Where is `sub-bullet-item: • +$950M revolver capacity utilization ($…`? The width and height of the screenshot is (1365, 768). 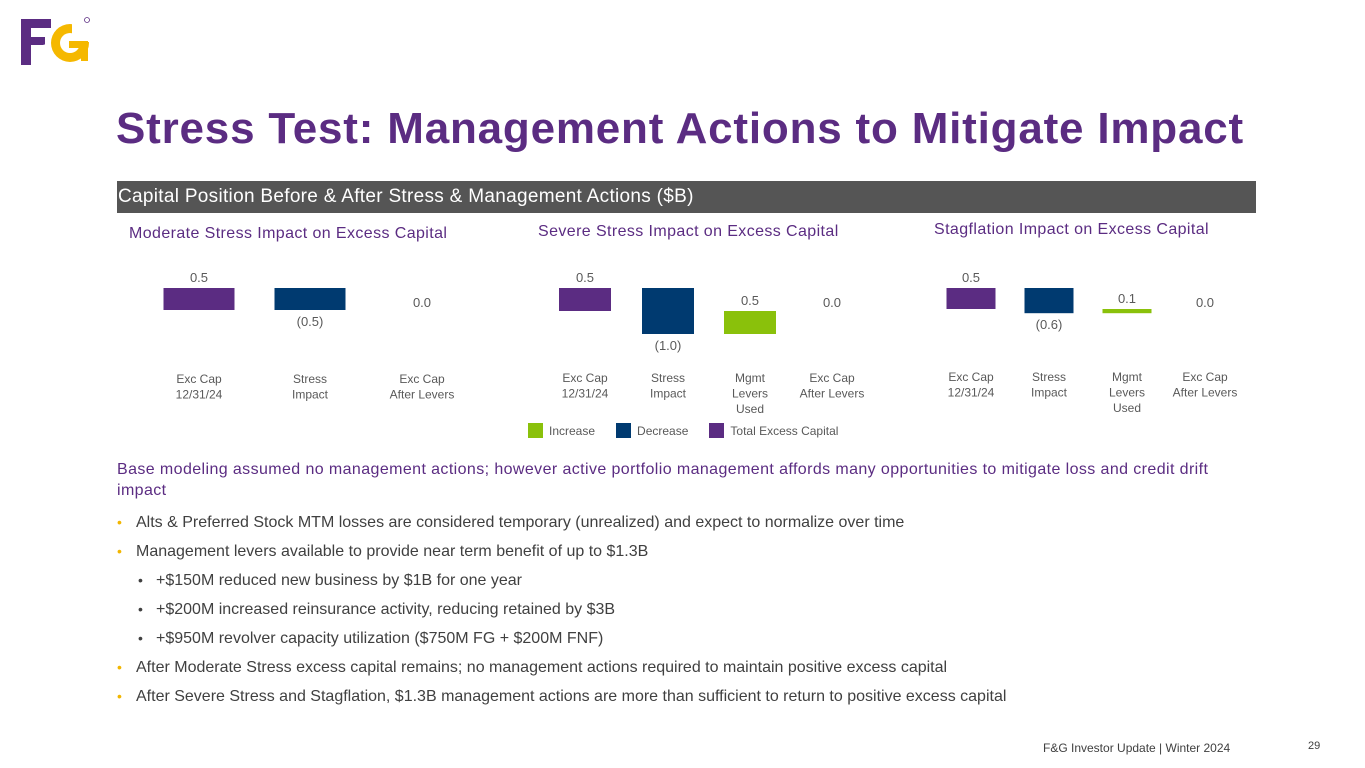 sub-bullet-item: • +$950M revolver capacity utilization ($… is located at coordinates (682, 638).